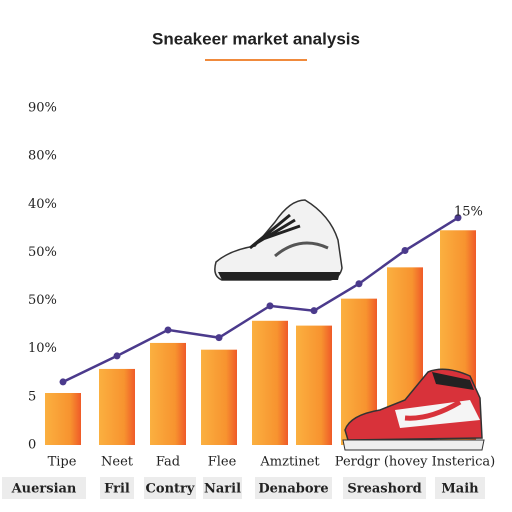  I want to click on group-label: Fril, so click(117, 489).